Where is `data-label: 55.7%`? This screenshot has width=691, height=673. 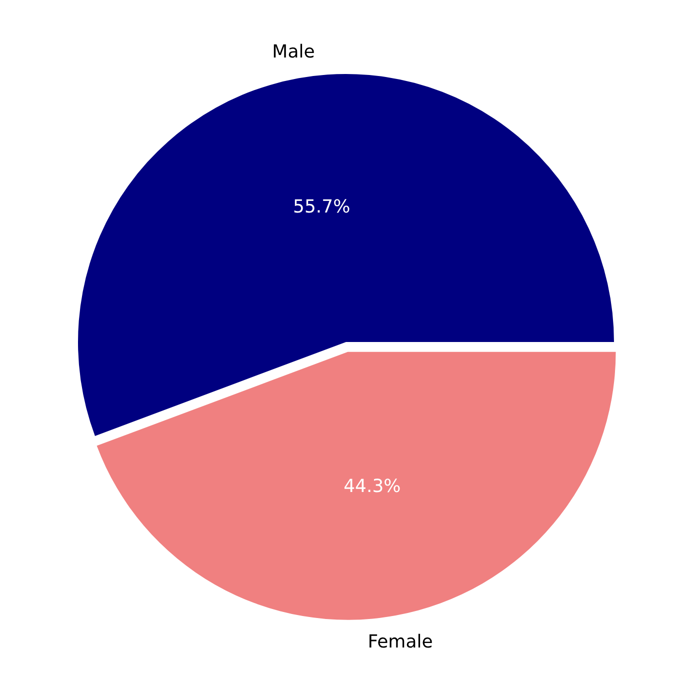
data-label: 55.7% is located at coordinates (321, 207).